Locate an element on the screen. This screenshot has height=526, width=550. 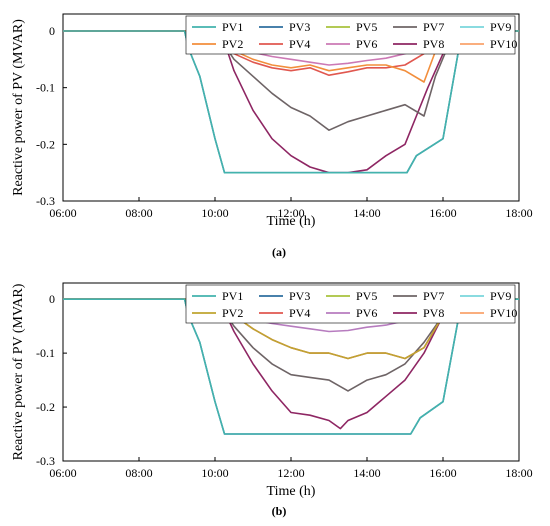
panel-caption: (b) is located at coordinates (279, 511).